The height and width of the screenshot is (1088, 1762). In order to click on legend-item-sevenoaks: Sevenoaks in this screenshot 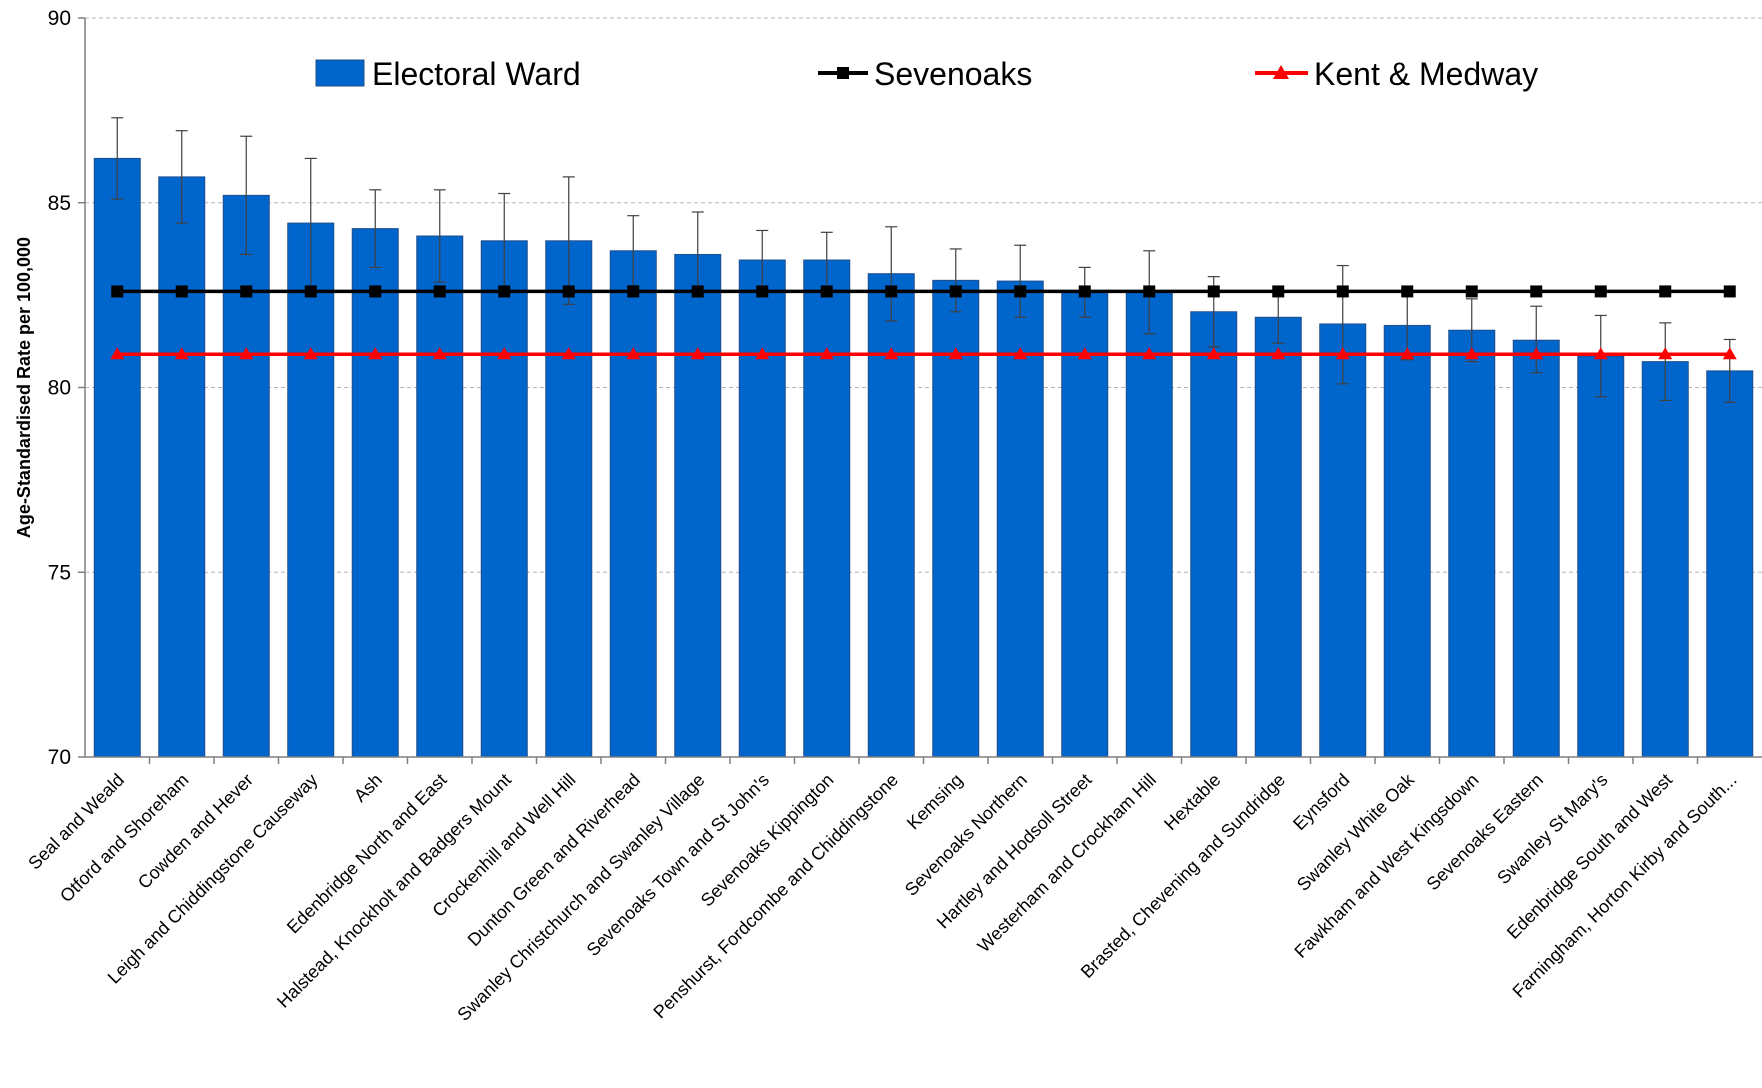, I will do `click(925, 74)`.